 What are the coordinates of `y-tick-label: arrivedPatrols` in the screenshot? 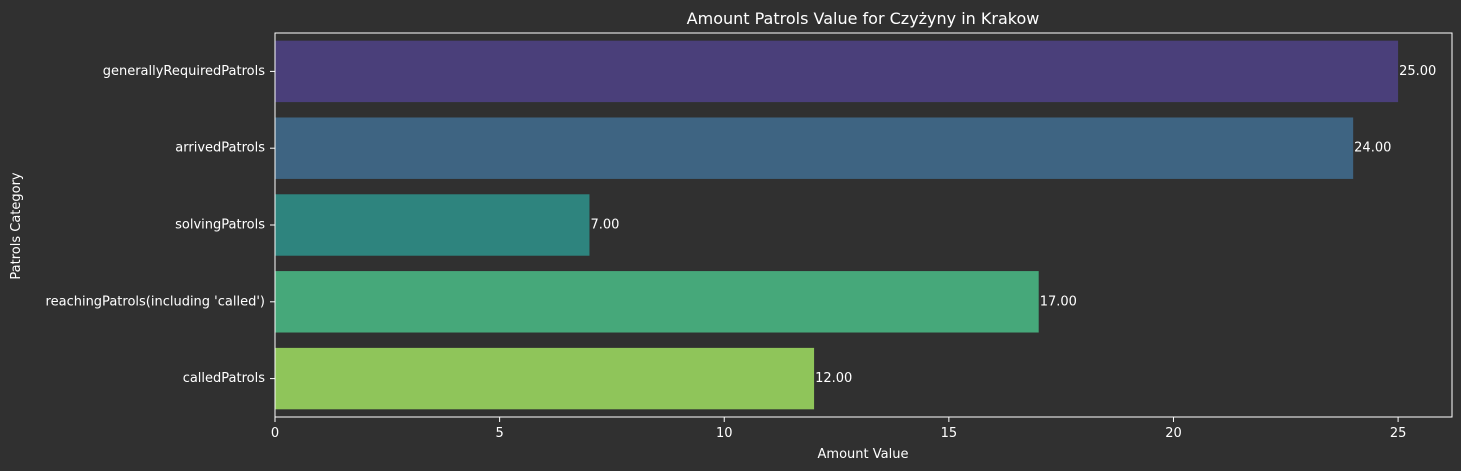 It's located at (220, 148).